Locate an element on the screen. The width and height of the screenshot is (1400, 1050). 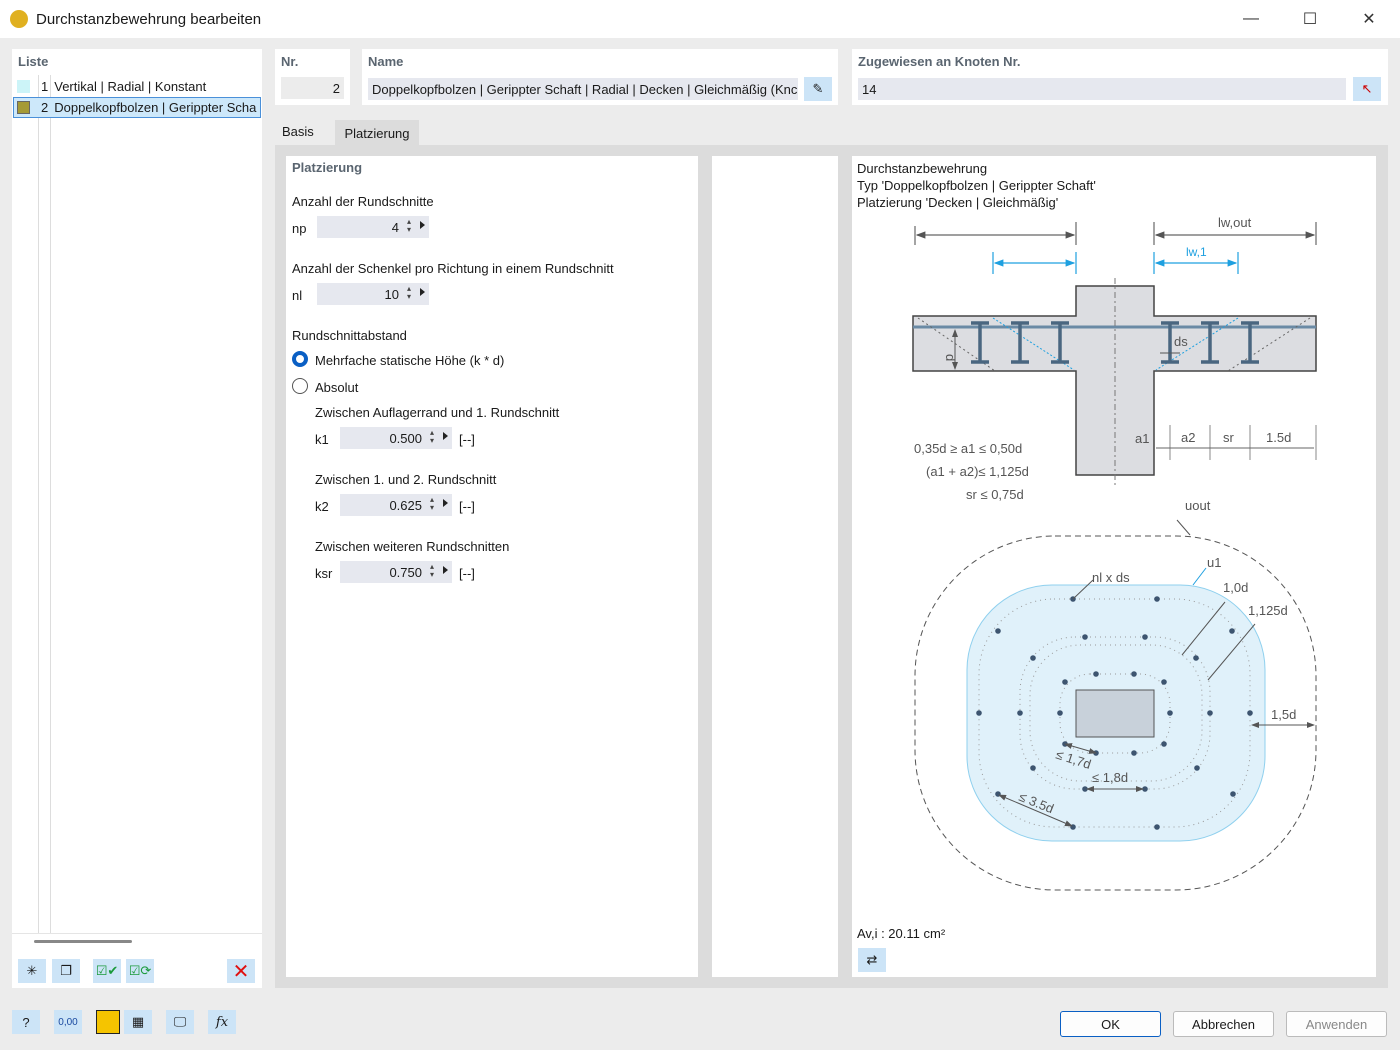
assigned-panel: Zugewiesen an Knoten Nr. 14 ↖ is located at coordinates (1120, 77).